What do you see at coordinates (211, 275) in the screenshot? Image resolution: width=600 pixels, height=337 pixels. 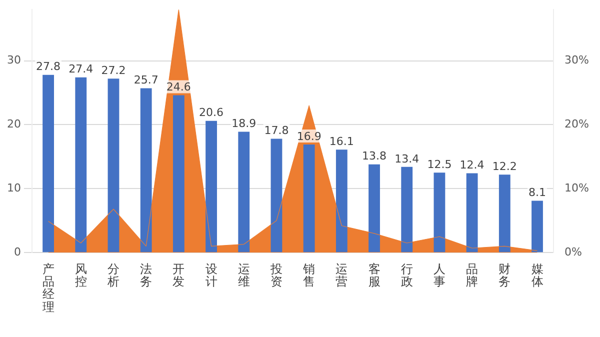 I see `x-tick-label: 设计` at bounding box center [211, 275].